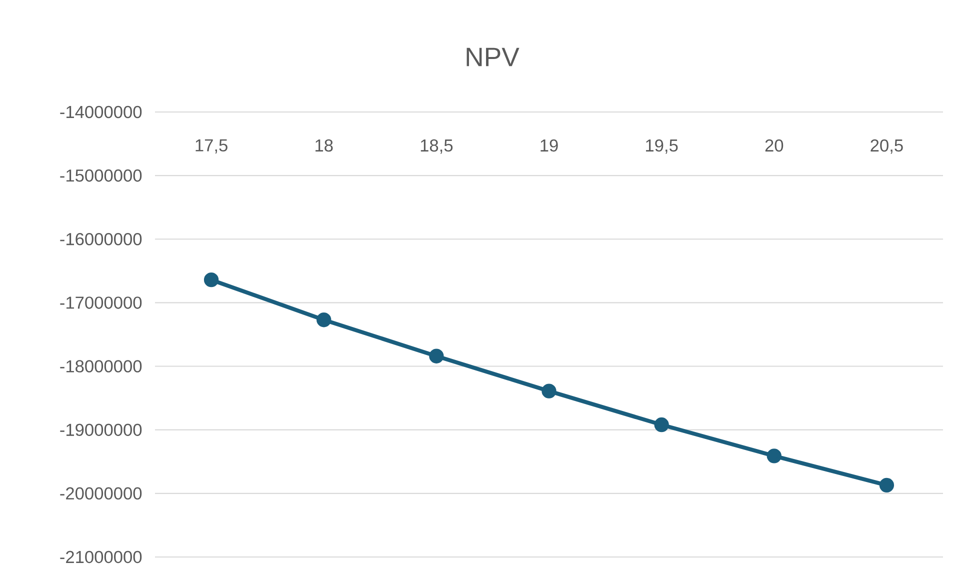 Image resolution: width=960 pixels, height=578 pixels. Describe the element at coordinates (549, 145) in the screenshot. I see `x-tick-label: 19` at that location.